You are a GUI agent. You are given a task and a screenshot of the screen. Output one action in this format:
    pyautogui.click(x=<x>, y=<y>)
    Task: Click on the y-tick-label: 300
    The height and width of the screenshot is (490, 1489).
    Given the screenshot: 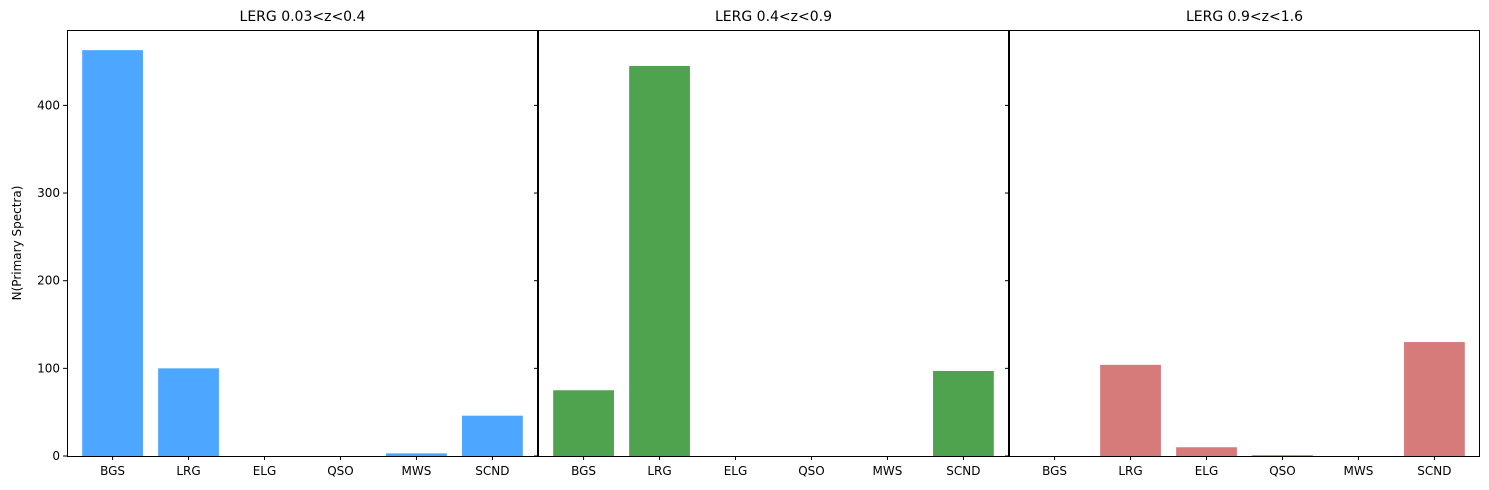 What is the action you would take?
    pyautogui.click(x=48, y=193)
    